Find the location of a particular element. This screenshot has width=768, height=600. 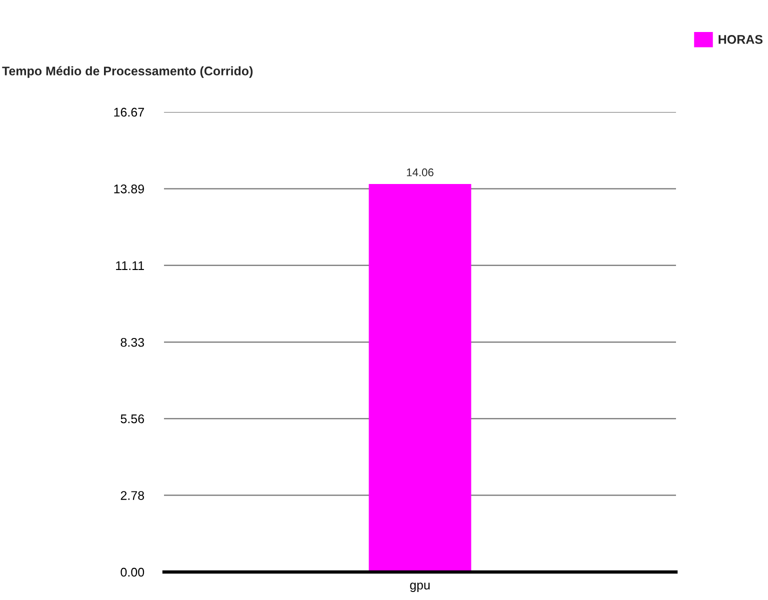

y-tick-label: 5.56 is located at coordinates (132, 419).